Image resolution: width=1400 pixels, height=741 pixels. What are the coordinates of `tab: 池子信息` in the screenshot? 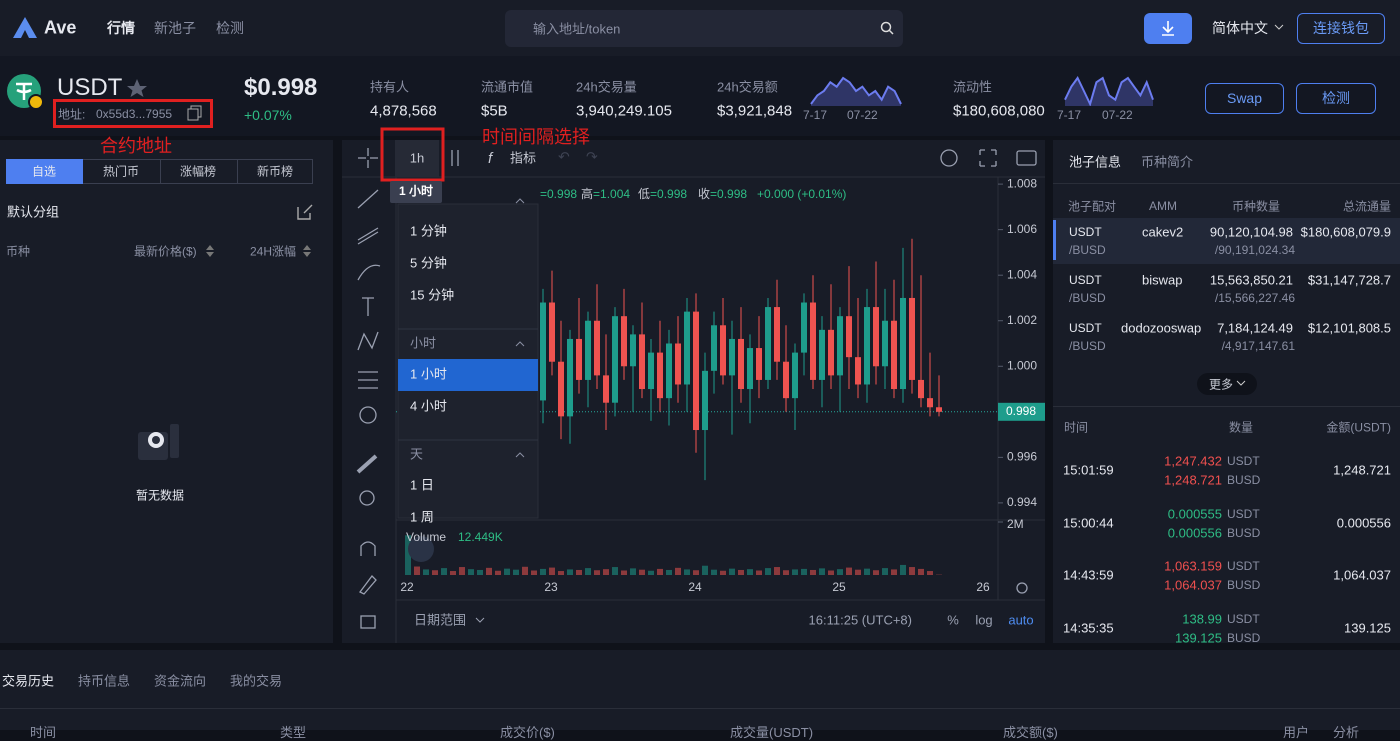 It's located at (1095, 161).